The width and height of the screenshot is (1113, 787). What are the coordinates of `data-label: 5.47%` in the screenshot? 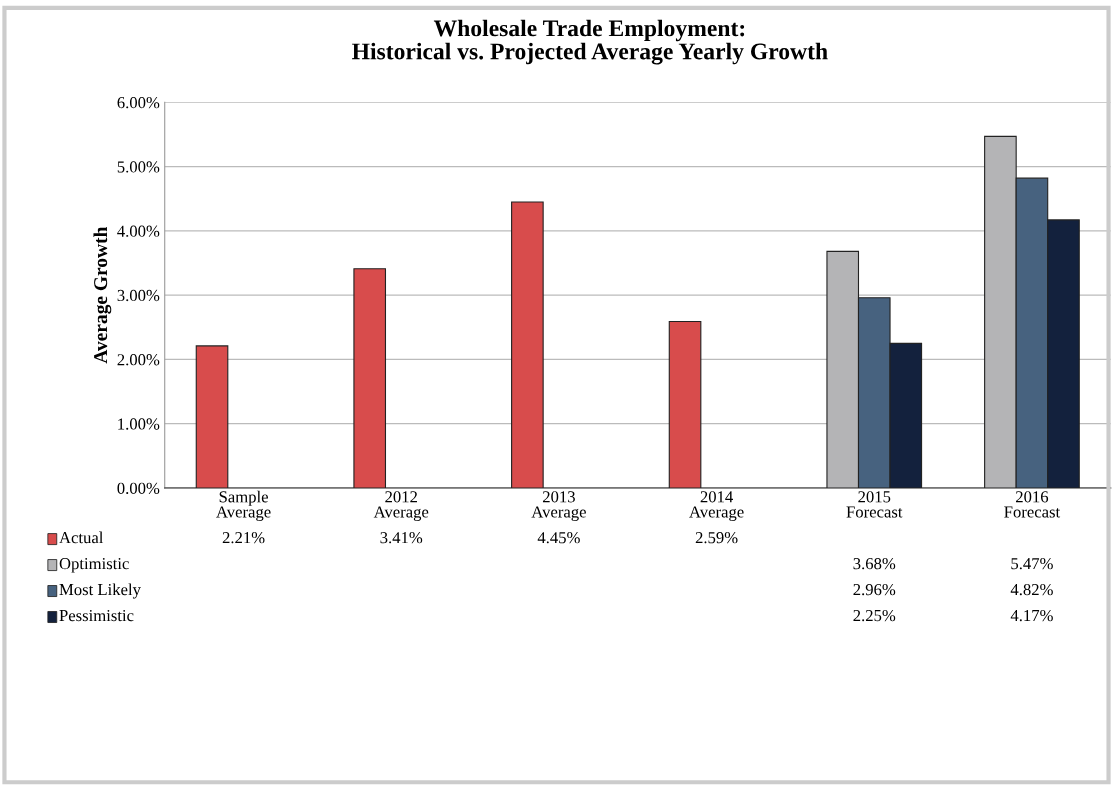 It's located at (1032, 563).